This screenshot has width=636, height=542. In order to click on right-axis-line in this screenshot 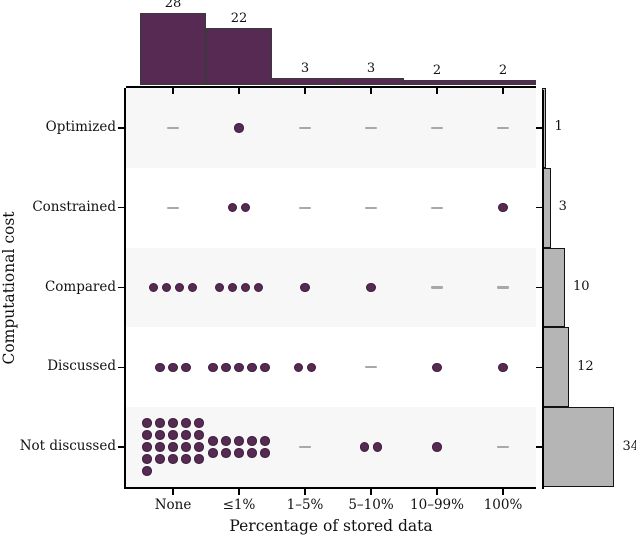, I will do `click(543, 289)`.